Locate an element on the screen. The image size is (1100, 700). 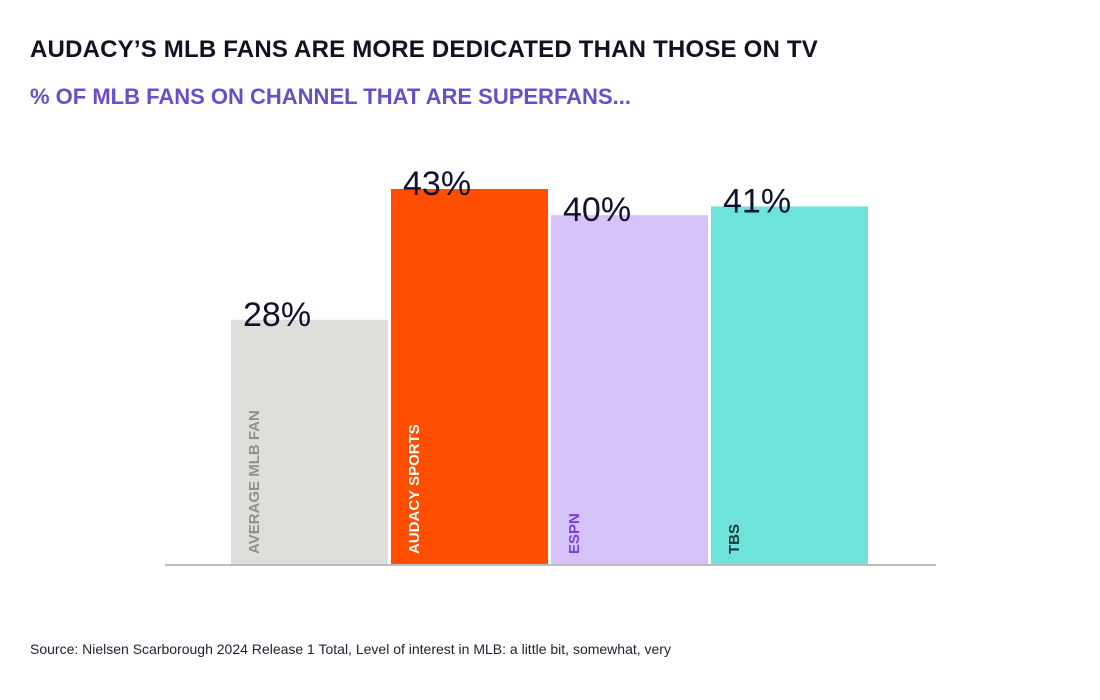
value-label-2: 40% is located at coordinates (597, 210).